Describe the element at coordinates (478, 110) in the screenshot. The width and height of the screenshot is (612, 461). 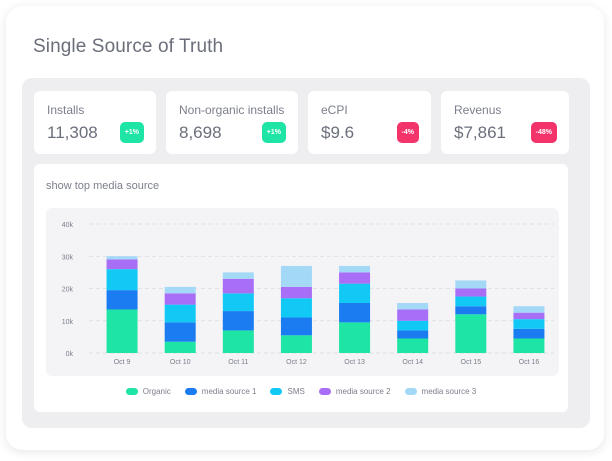
I see `kpi-label: Revenus` at that location.